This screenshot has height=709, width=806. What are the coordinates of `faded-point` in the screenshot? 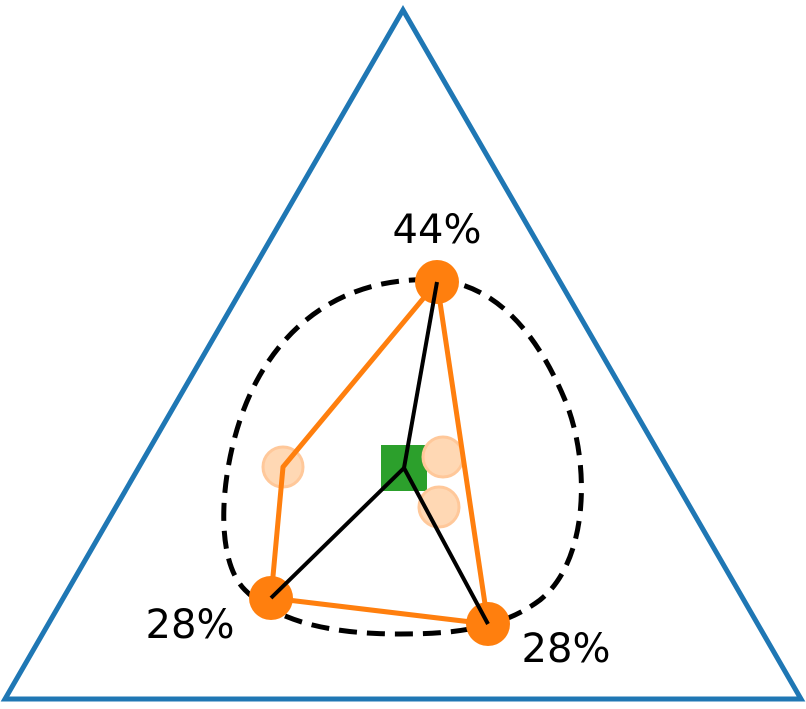 It's located at (443, 457).